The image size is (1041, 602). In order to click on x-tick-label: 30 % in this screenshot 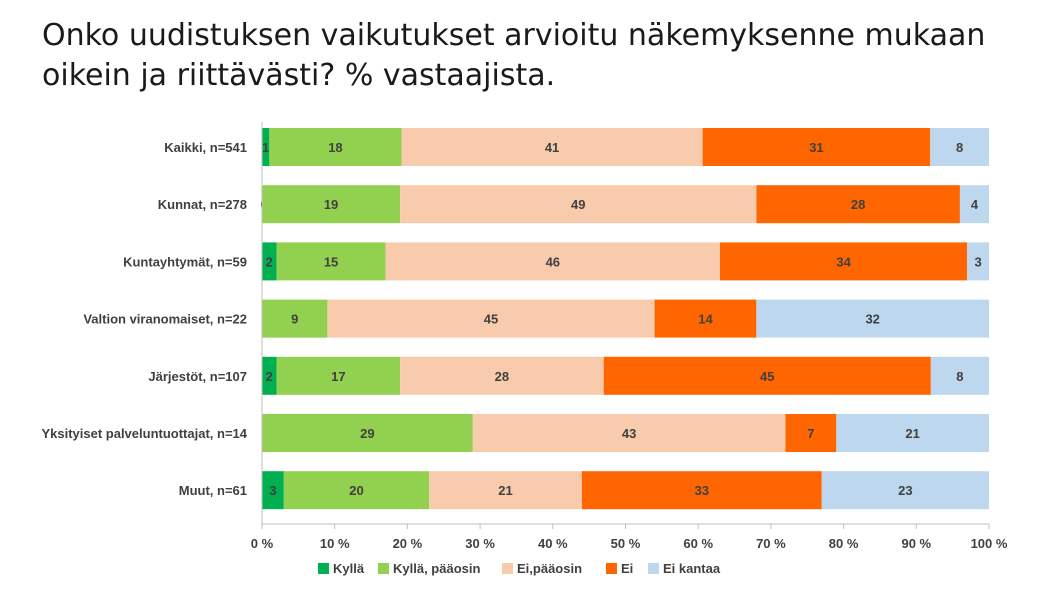, I will do `click(480, 543)`.